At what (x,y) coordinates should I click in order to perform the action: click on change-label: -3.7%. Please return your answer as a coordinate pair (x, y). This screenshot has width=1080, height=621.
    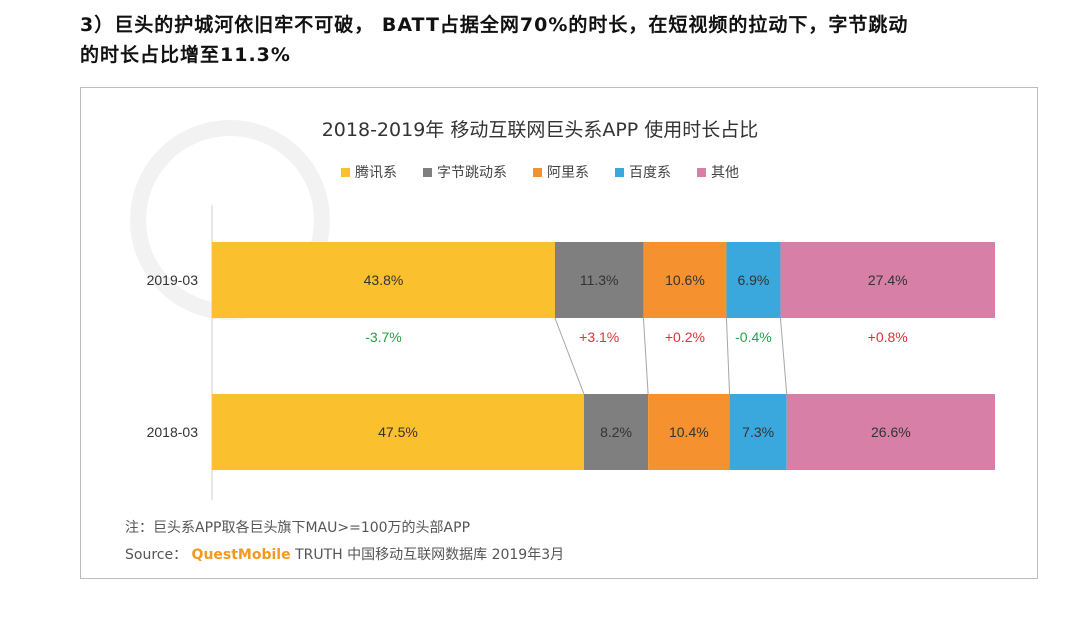
    Looking at the image, I should click on (383, 337).